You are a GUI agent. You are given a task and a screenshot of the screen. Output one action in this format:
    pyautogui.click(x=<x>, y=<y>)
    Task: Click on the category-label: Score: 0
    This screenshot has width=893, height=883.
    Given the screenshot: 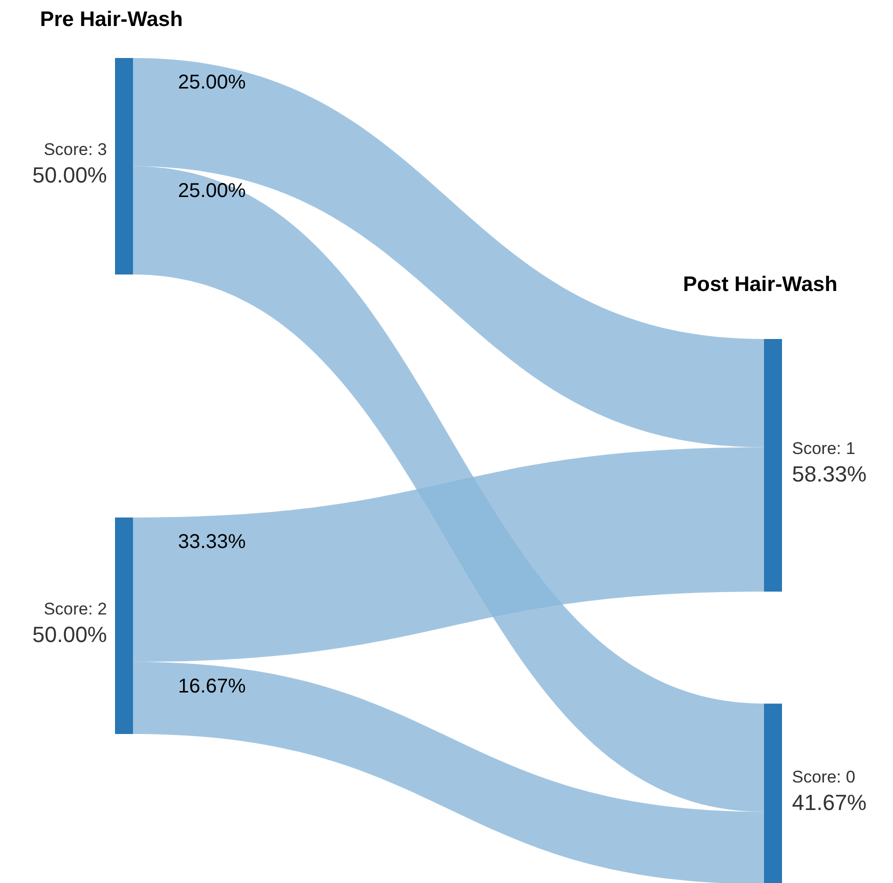 What is the action you would take?
    pyautogui.click(x=824, y=776)
    